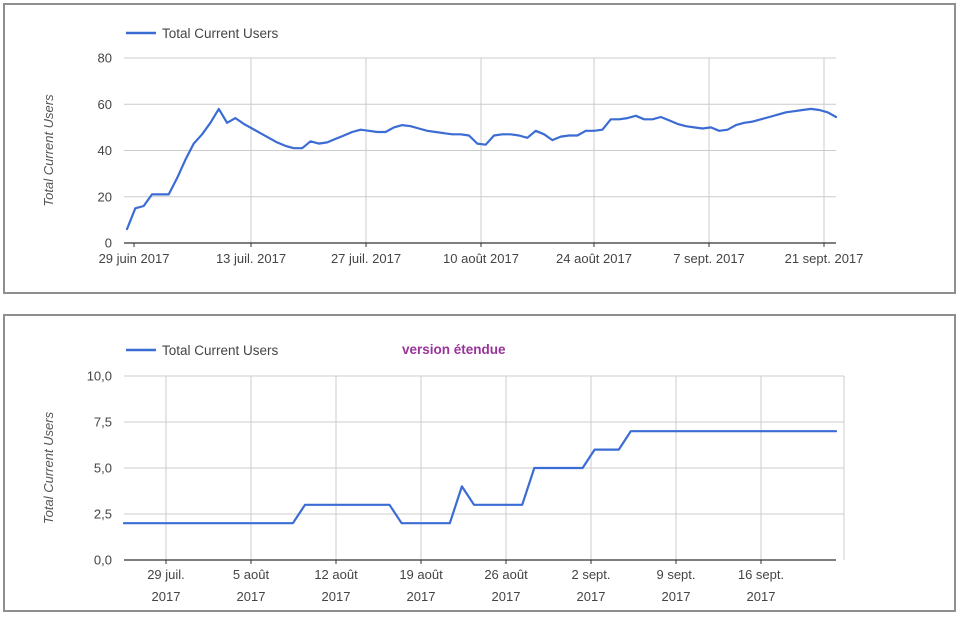 The image size is (959, 625). What do you see at coordinates (108, 243) in the screenshot?
I see `y-tick-label: 0` at bounding box center [108, 243].